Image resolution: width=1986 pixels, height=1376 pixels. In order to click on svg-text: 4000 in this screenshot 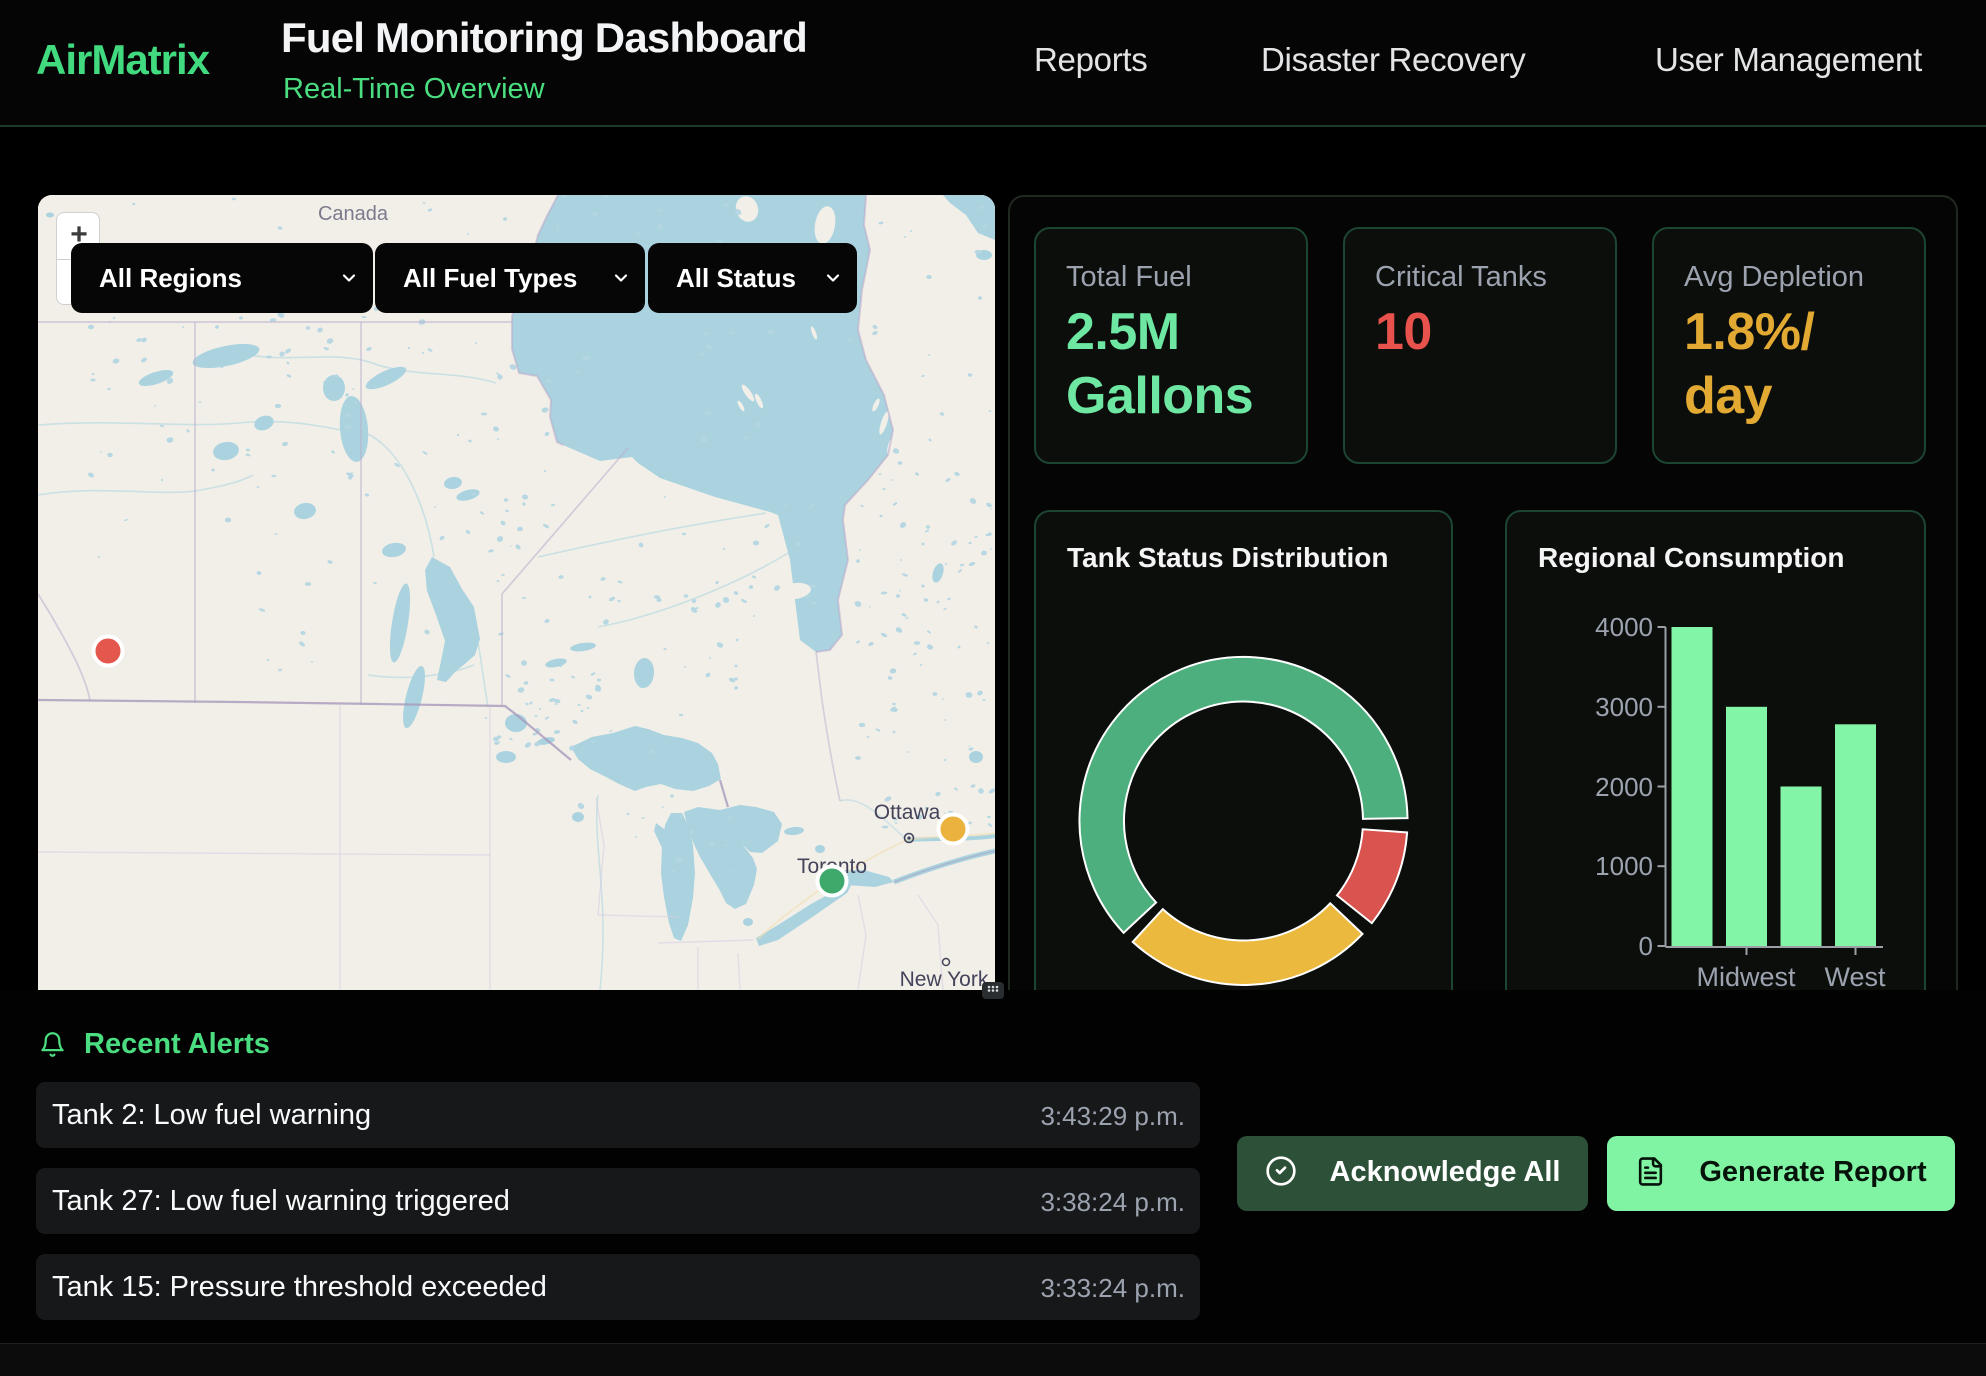, I will do `click(1624, 627)`.